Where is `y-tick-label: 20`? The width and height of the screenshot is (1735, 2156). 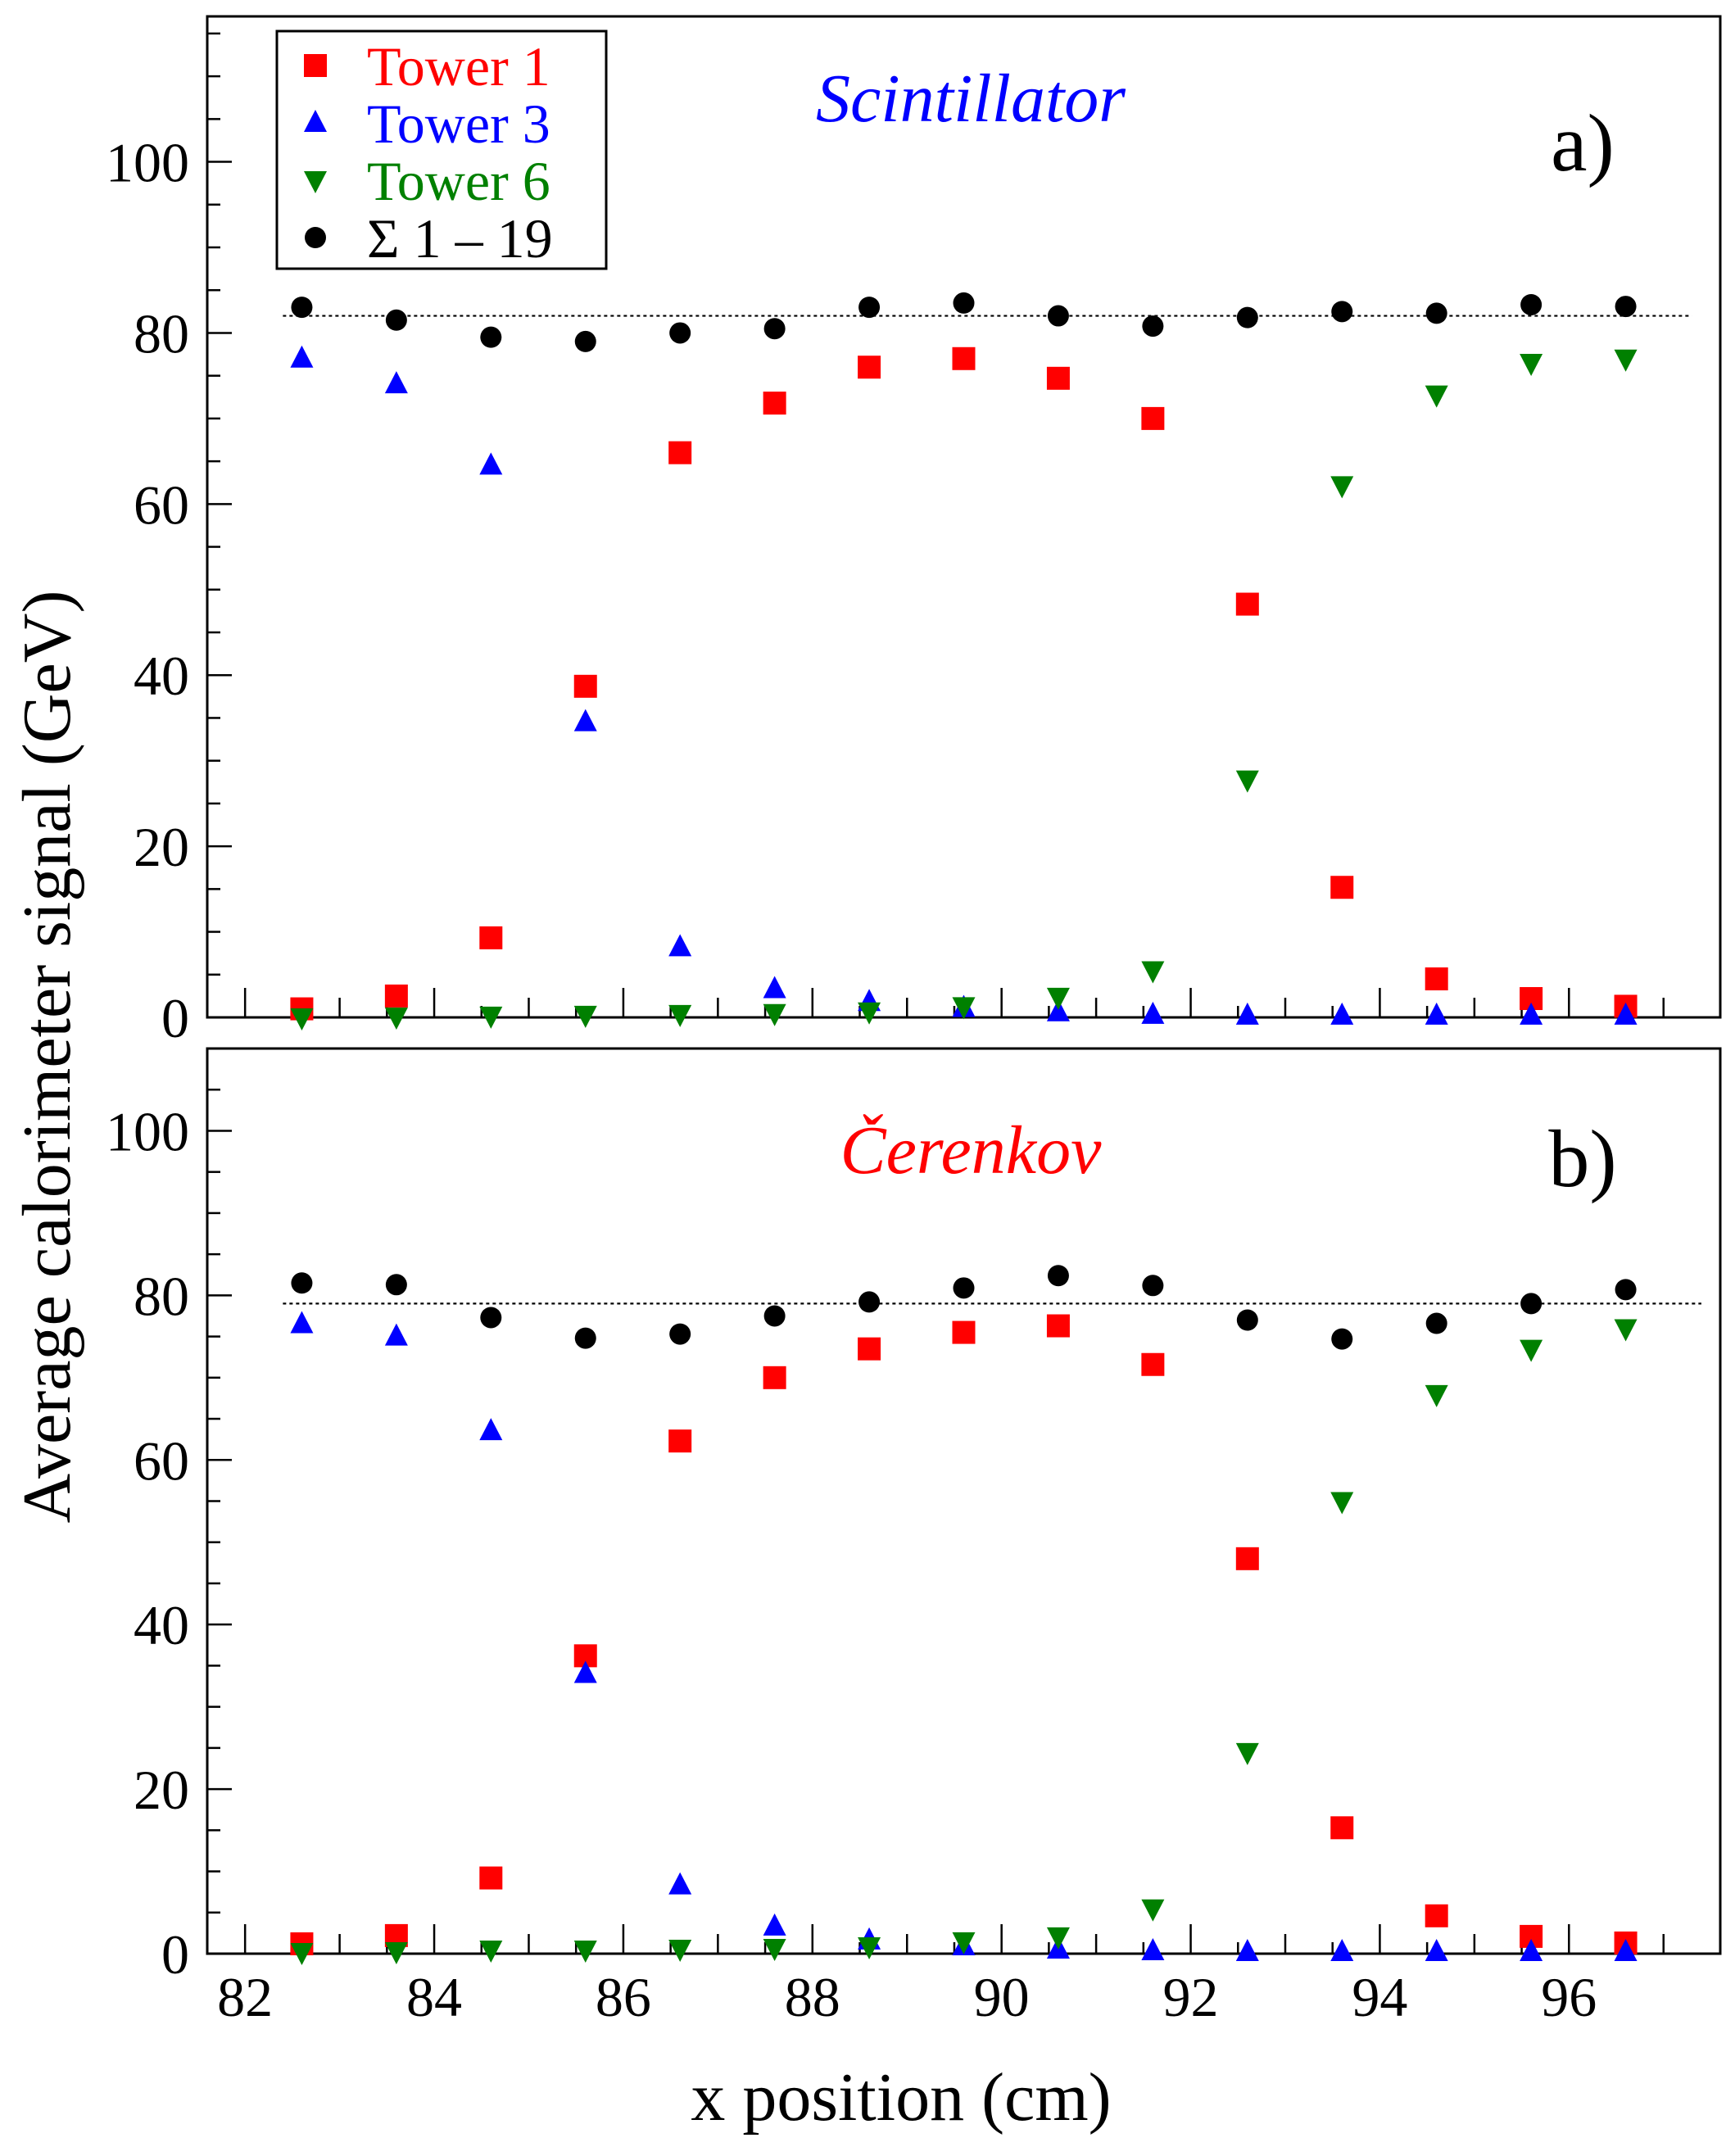
y-tick-label: 20 is located at coordinates (161, 1790).